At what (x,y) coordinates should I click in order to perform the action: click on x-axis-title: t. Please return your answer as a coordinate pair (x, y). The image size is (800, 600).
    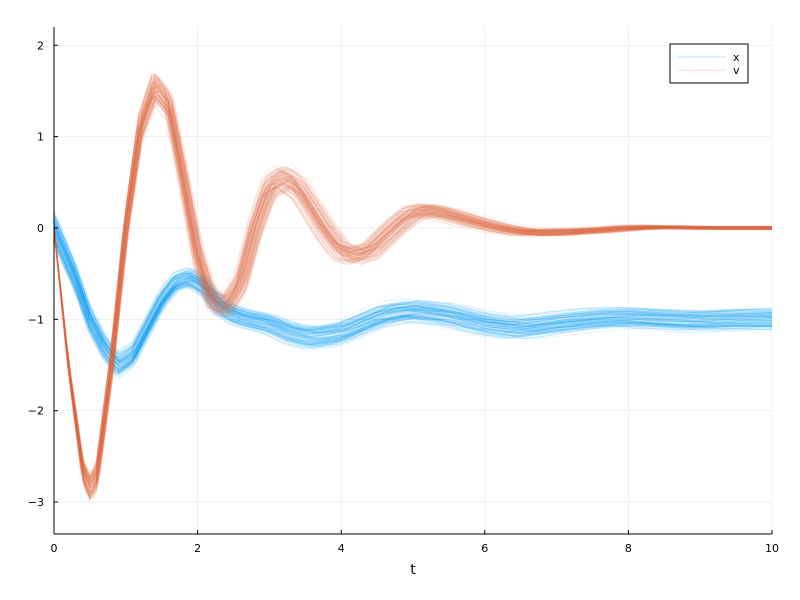
    Looking at the image, I should click on (413, 570).